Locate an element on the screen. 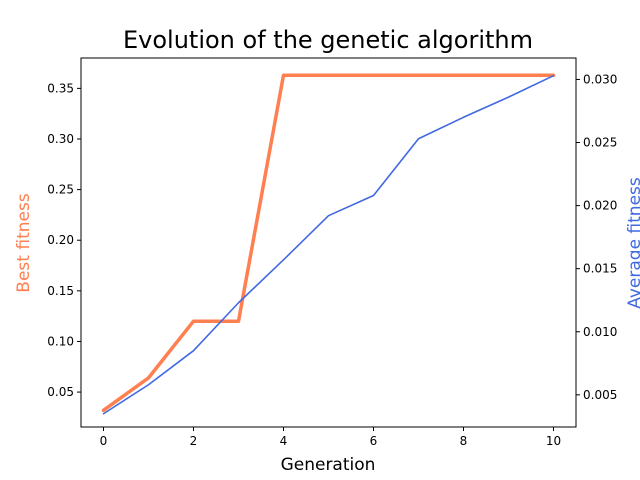 The width and height of the screenshot is (640, 480). y-right-tick-label: 0.005 is located at coordinates (600, 395).